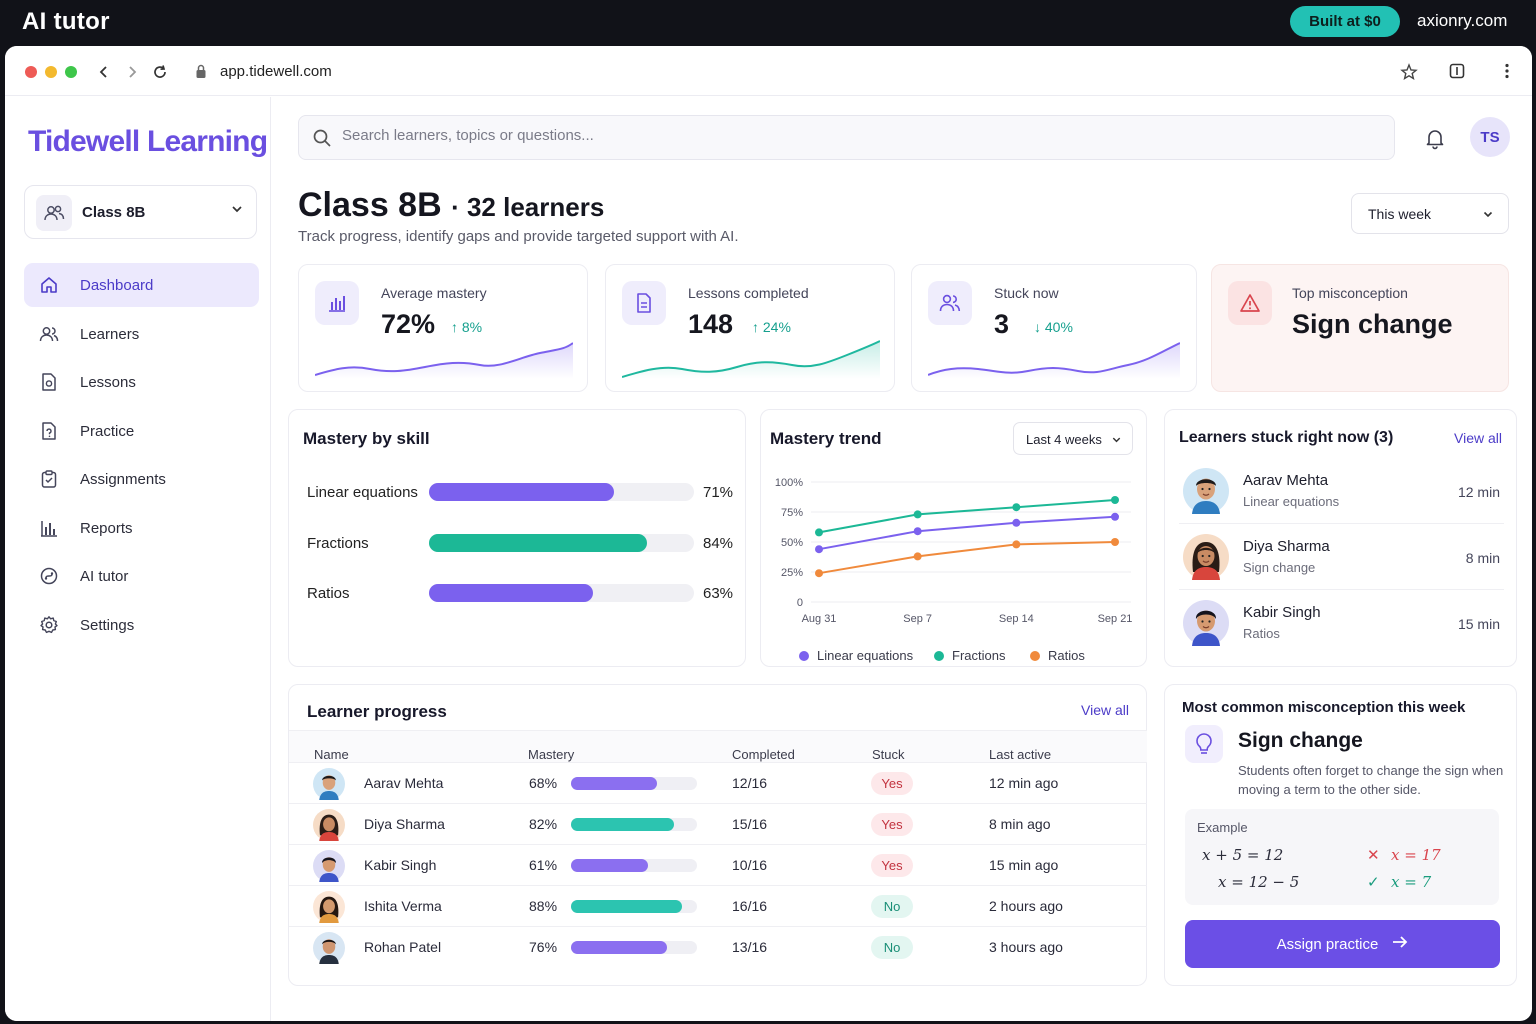 The width and height of the screenshot is (1536, 1024). I want to click on row-completed: 10/16, so click(750, 865).